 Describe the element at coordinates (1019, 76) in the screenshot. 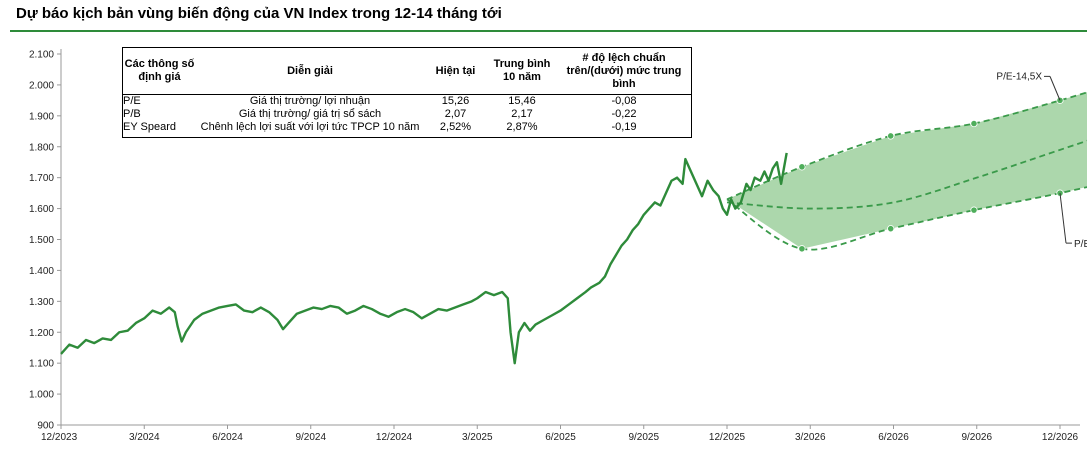

I see `upper-series-label: P/E-14,5X` at that location.